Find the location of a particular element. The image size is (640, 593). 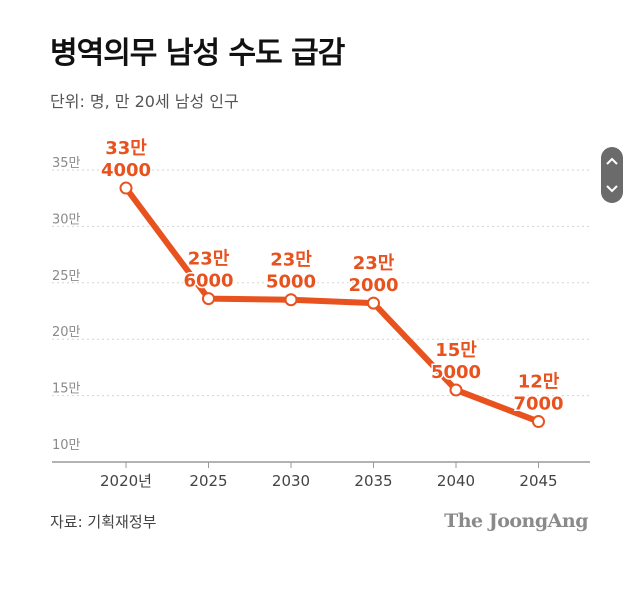

chart-title: 병역의무 남성 수도 급감 is located at coordinates (197, 53).